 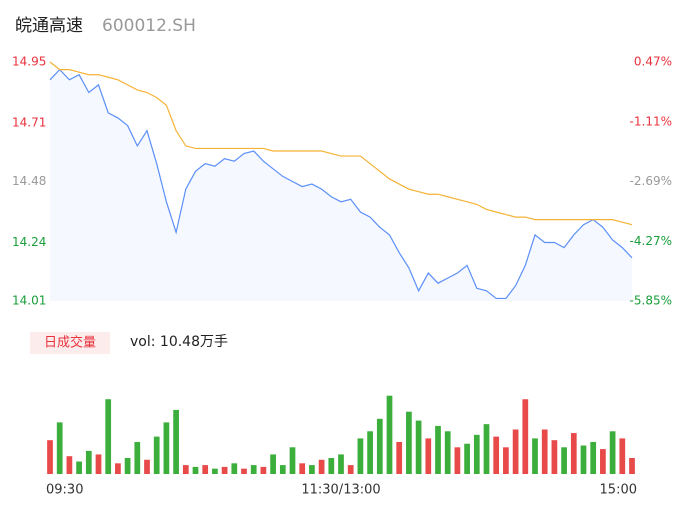 I want to click on y-tick-label: 14.01, so click(x=29, y=301).